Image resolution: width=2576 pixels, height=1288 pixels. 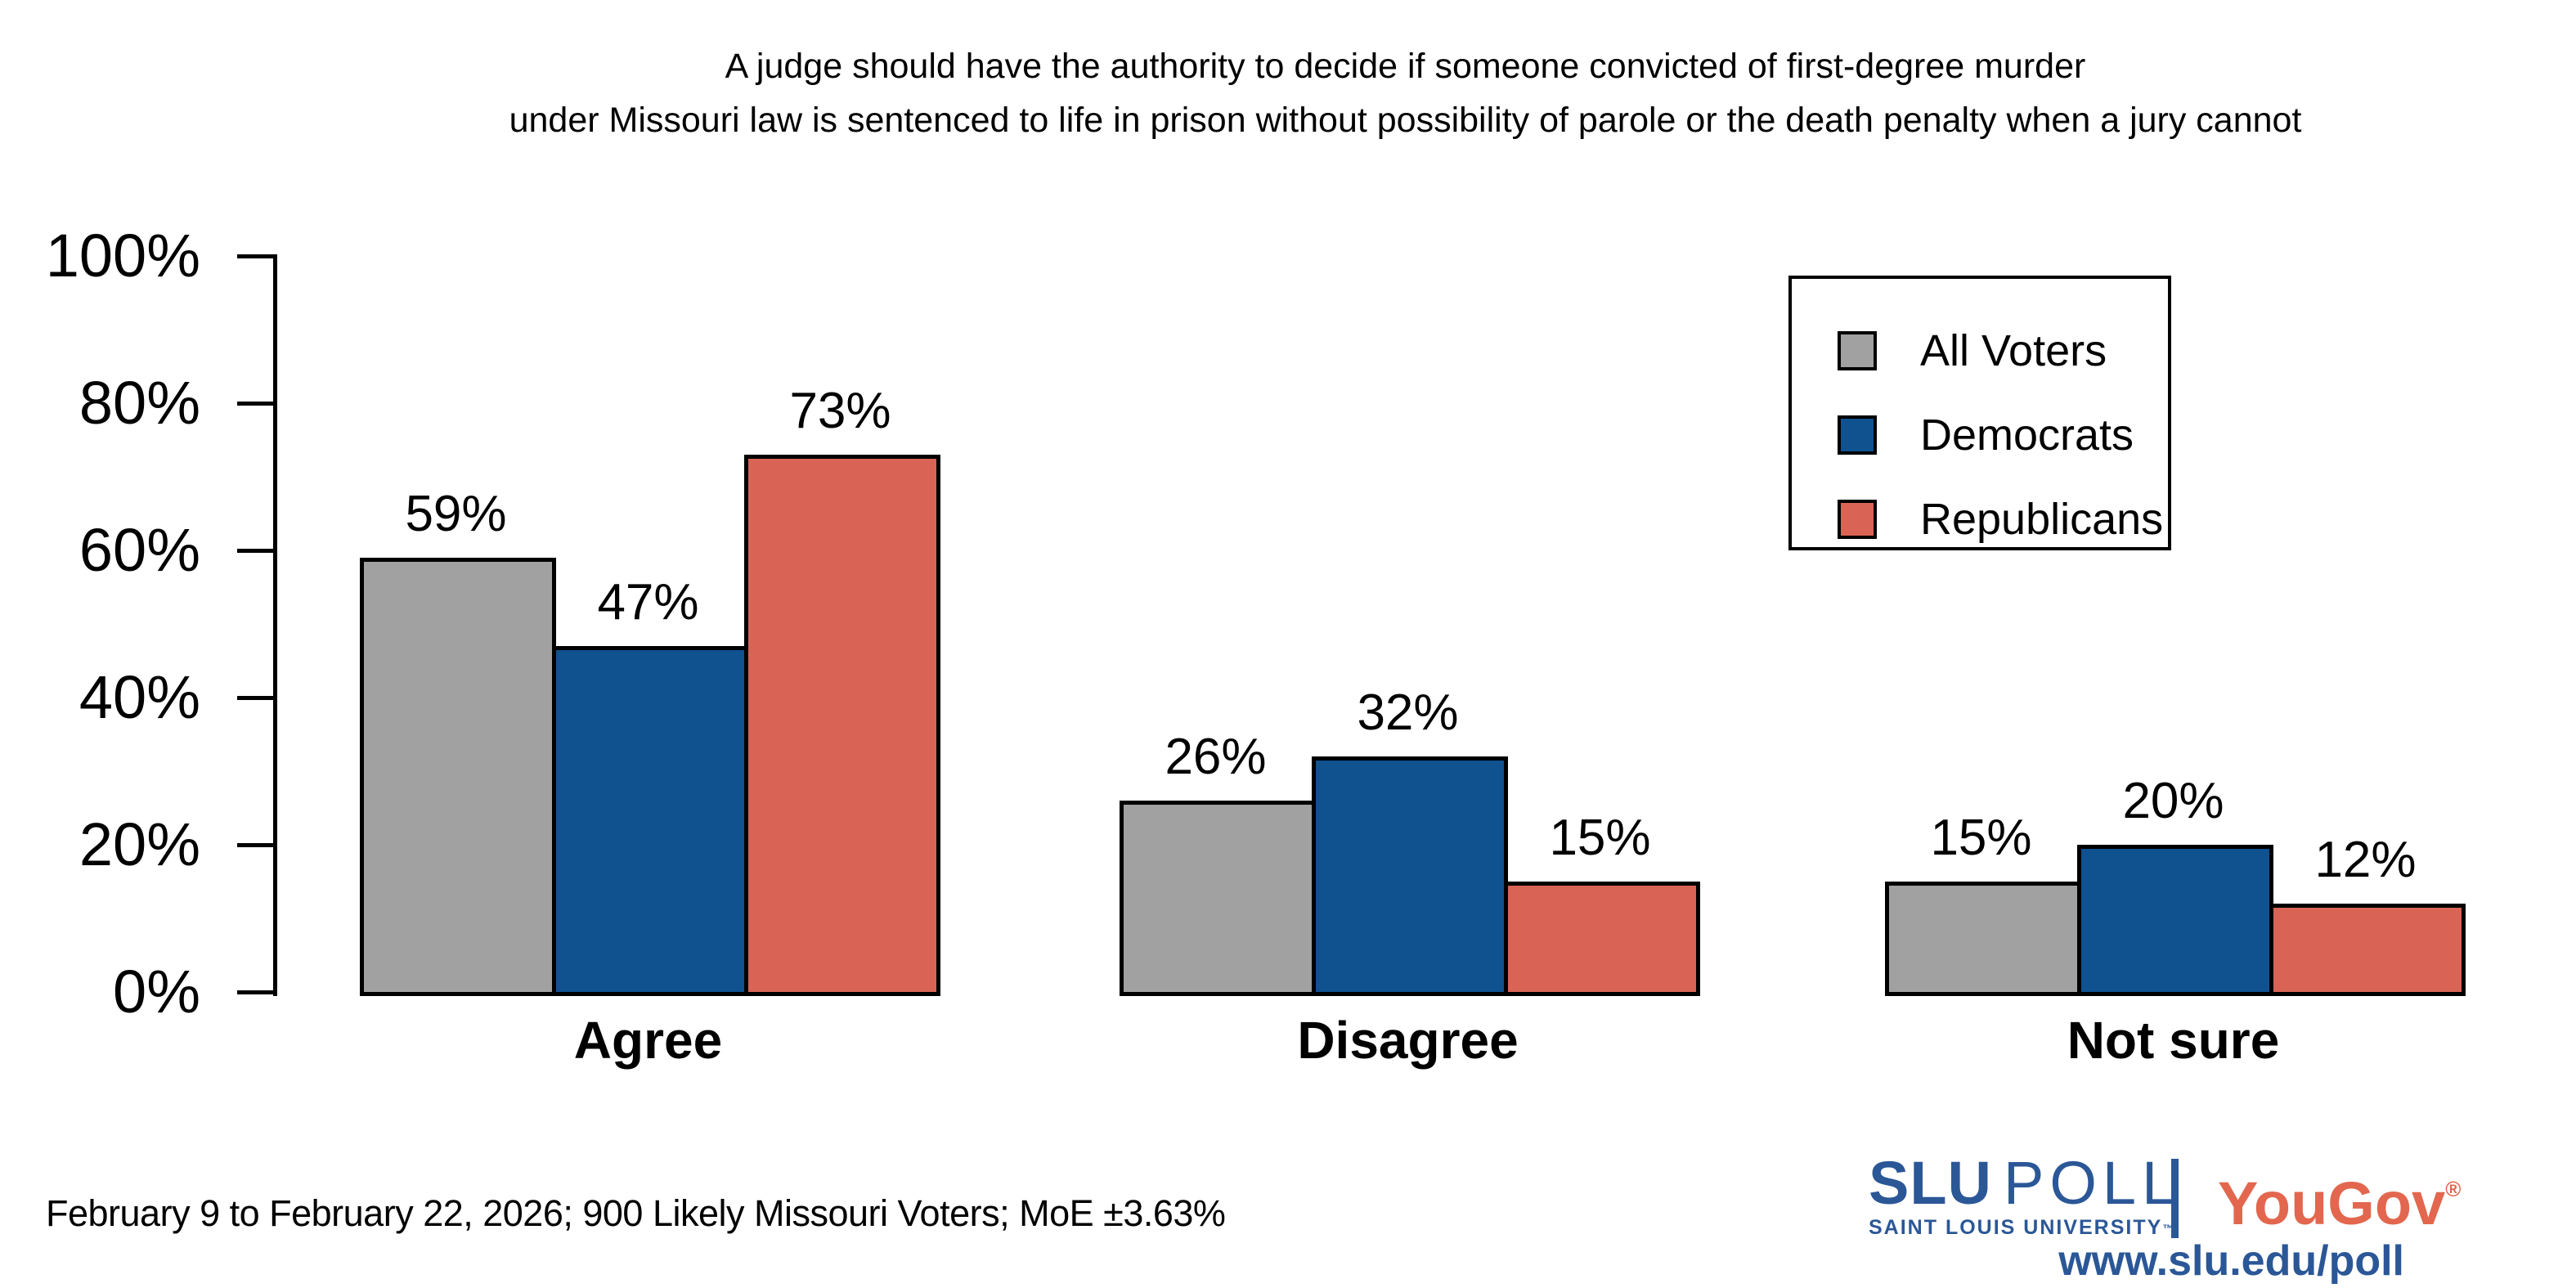 I want to click on y-axis-tick-label: 60%, so click(x=139, y=550).